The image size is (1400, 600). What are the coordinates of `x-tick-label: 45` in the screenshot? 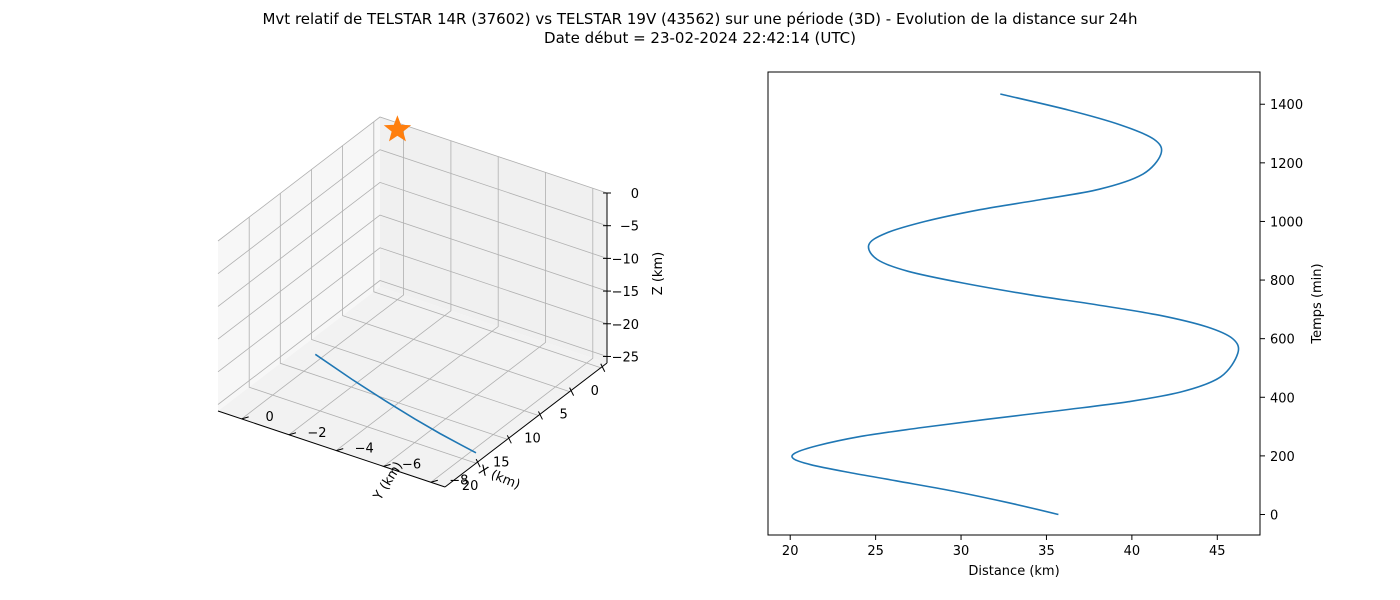 It's located at (1217, 551).